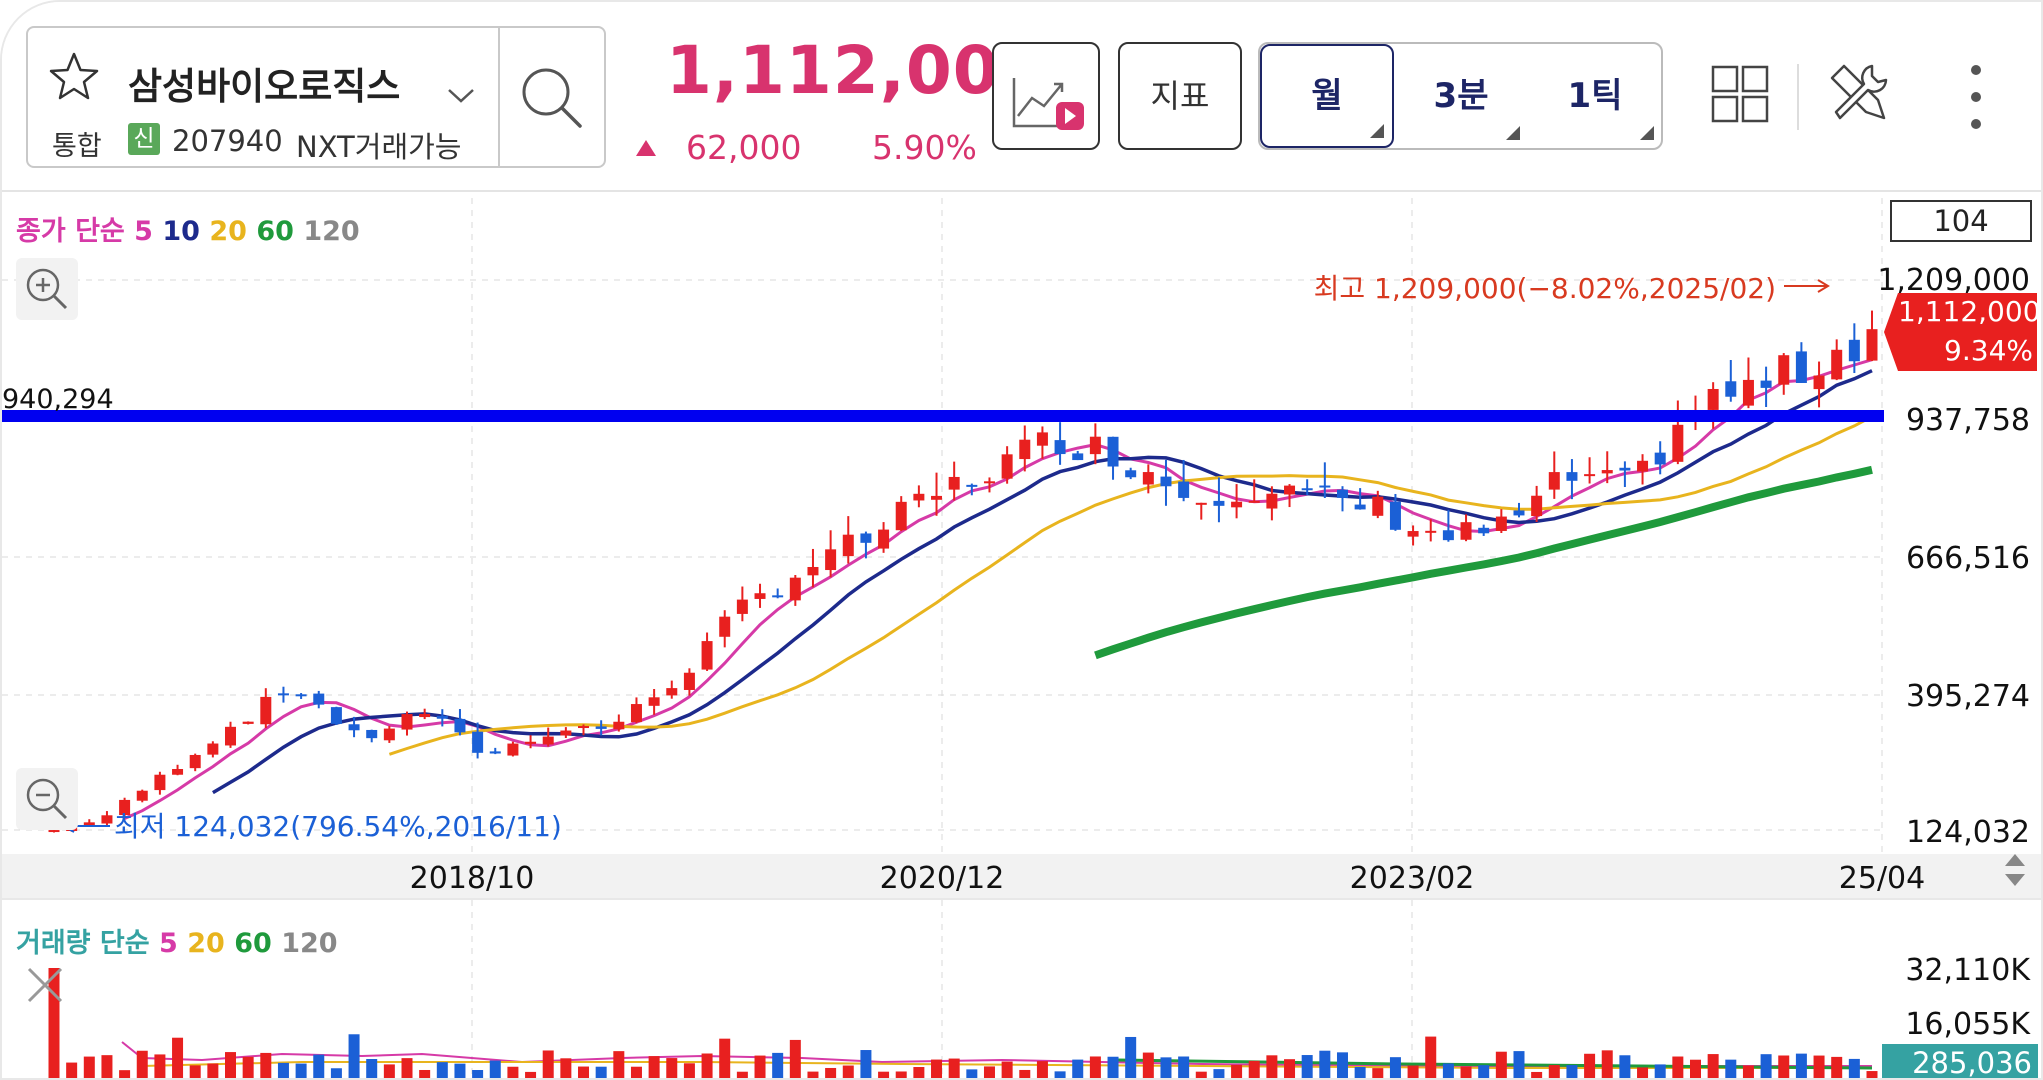  I want to click on scroll-down-icon, so click(2015, 880).